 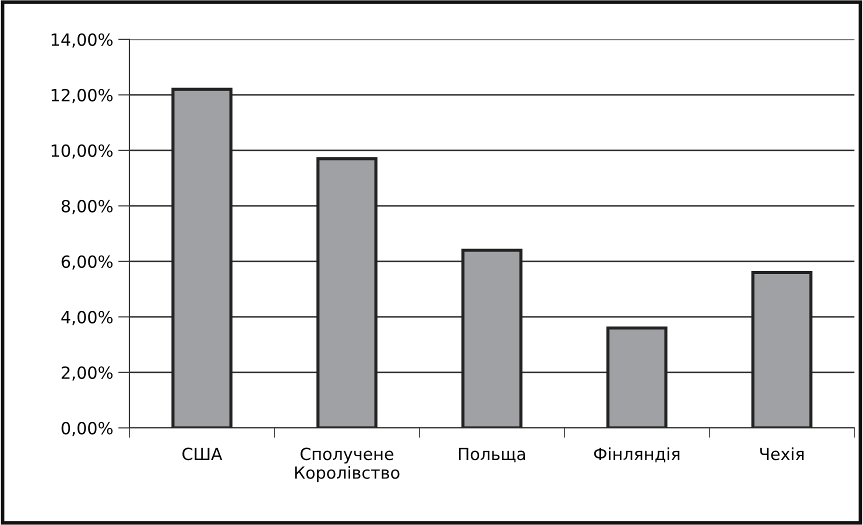 I want to click on x-tick-label: США, so click(x=202, y=454).